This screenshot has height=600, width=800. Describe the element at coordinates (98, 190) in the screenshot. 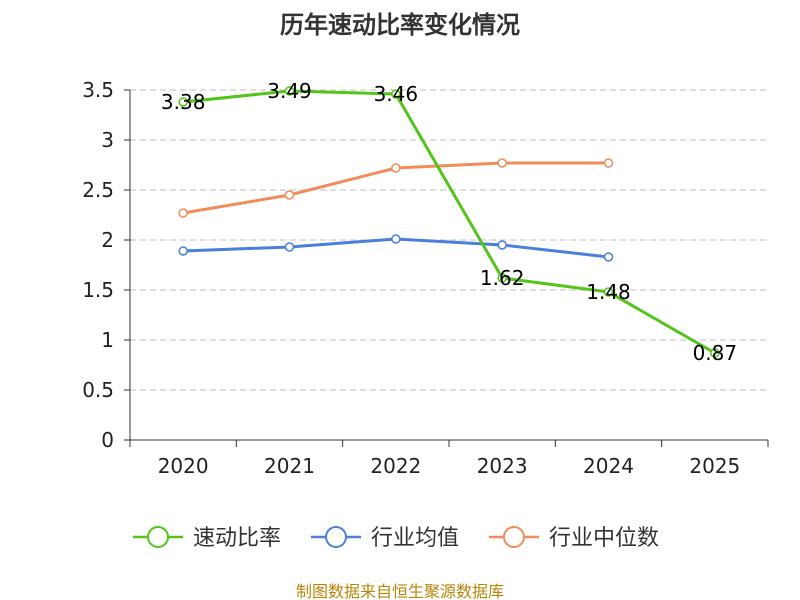

I see `y-tick-label: 2.5` at that location.